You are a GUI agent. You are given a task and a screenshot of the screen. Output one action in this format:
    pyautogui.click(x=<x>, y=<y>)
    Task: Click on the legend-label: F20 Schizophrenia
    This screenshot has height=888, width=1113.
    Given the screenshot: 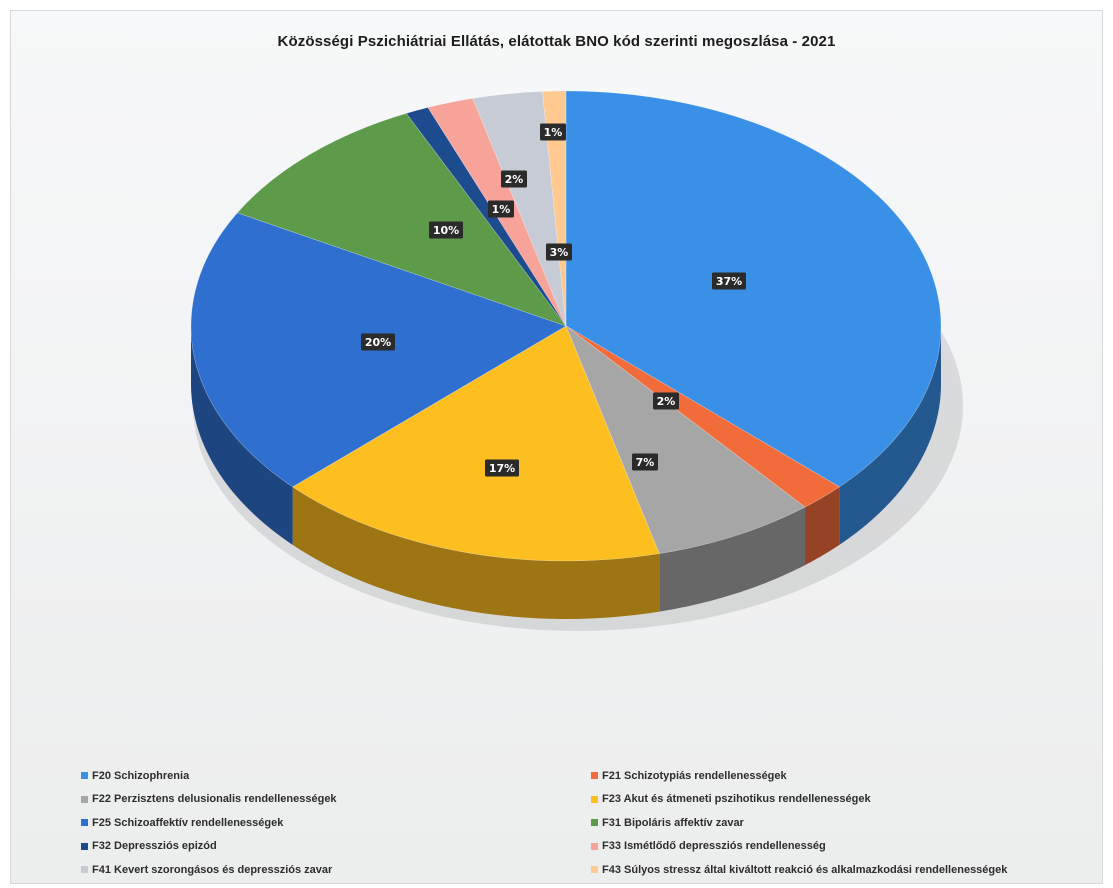 What is the action you would take?
    pyautogui.click(x=141, y=775)
    